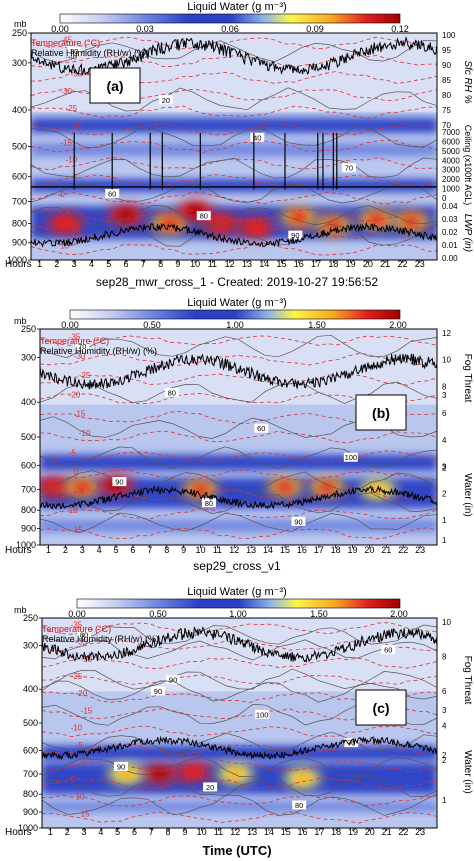 This screenshot has width=474, height=861. What do you see at coordinates (230, 29) in the screenshot?
I see `colorbar-tick: 0.06` at bounding box center [230, 29].